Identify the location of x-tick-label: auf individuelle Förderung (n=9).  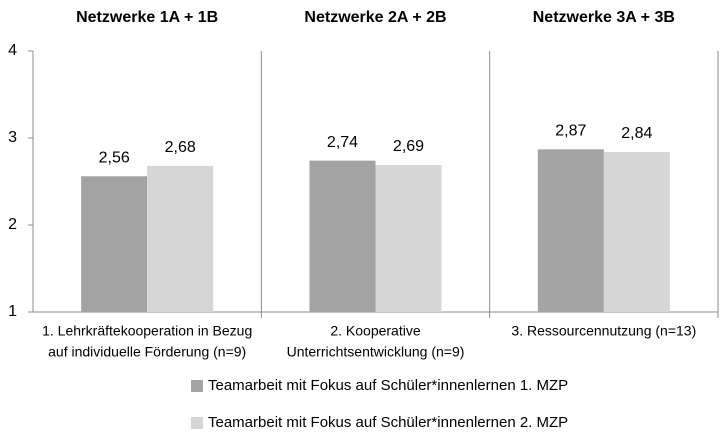
(147, 352).